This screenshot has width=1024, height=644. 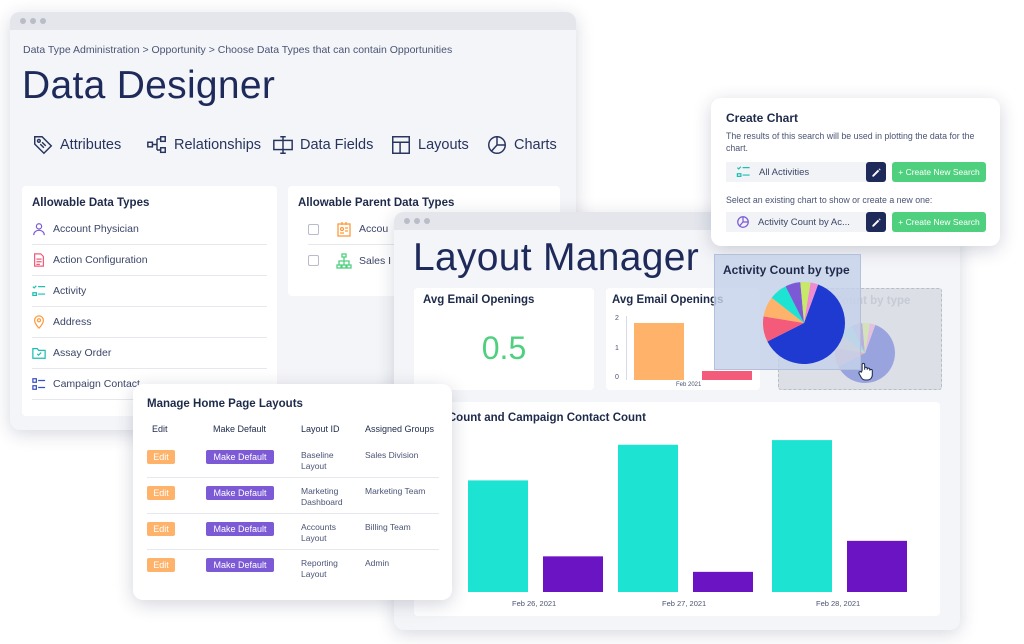 I want to click on list-item: Account Physician, so click(x=149, y=229).